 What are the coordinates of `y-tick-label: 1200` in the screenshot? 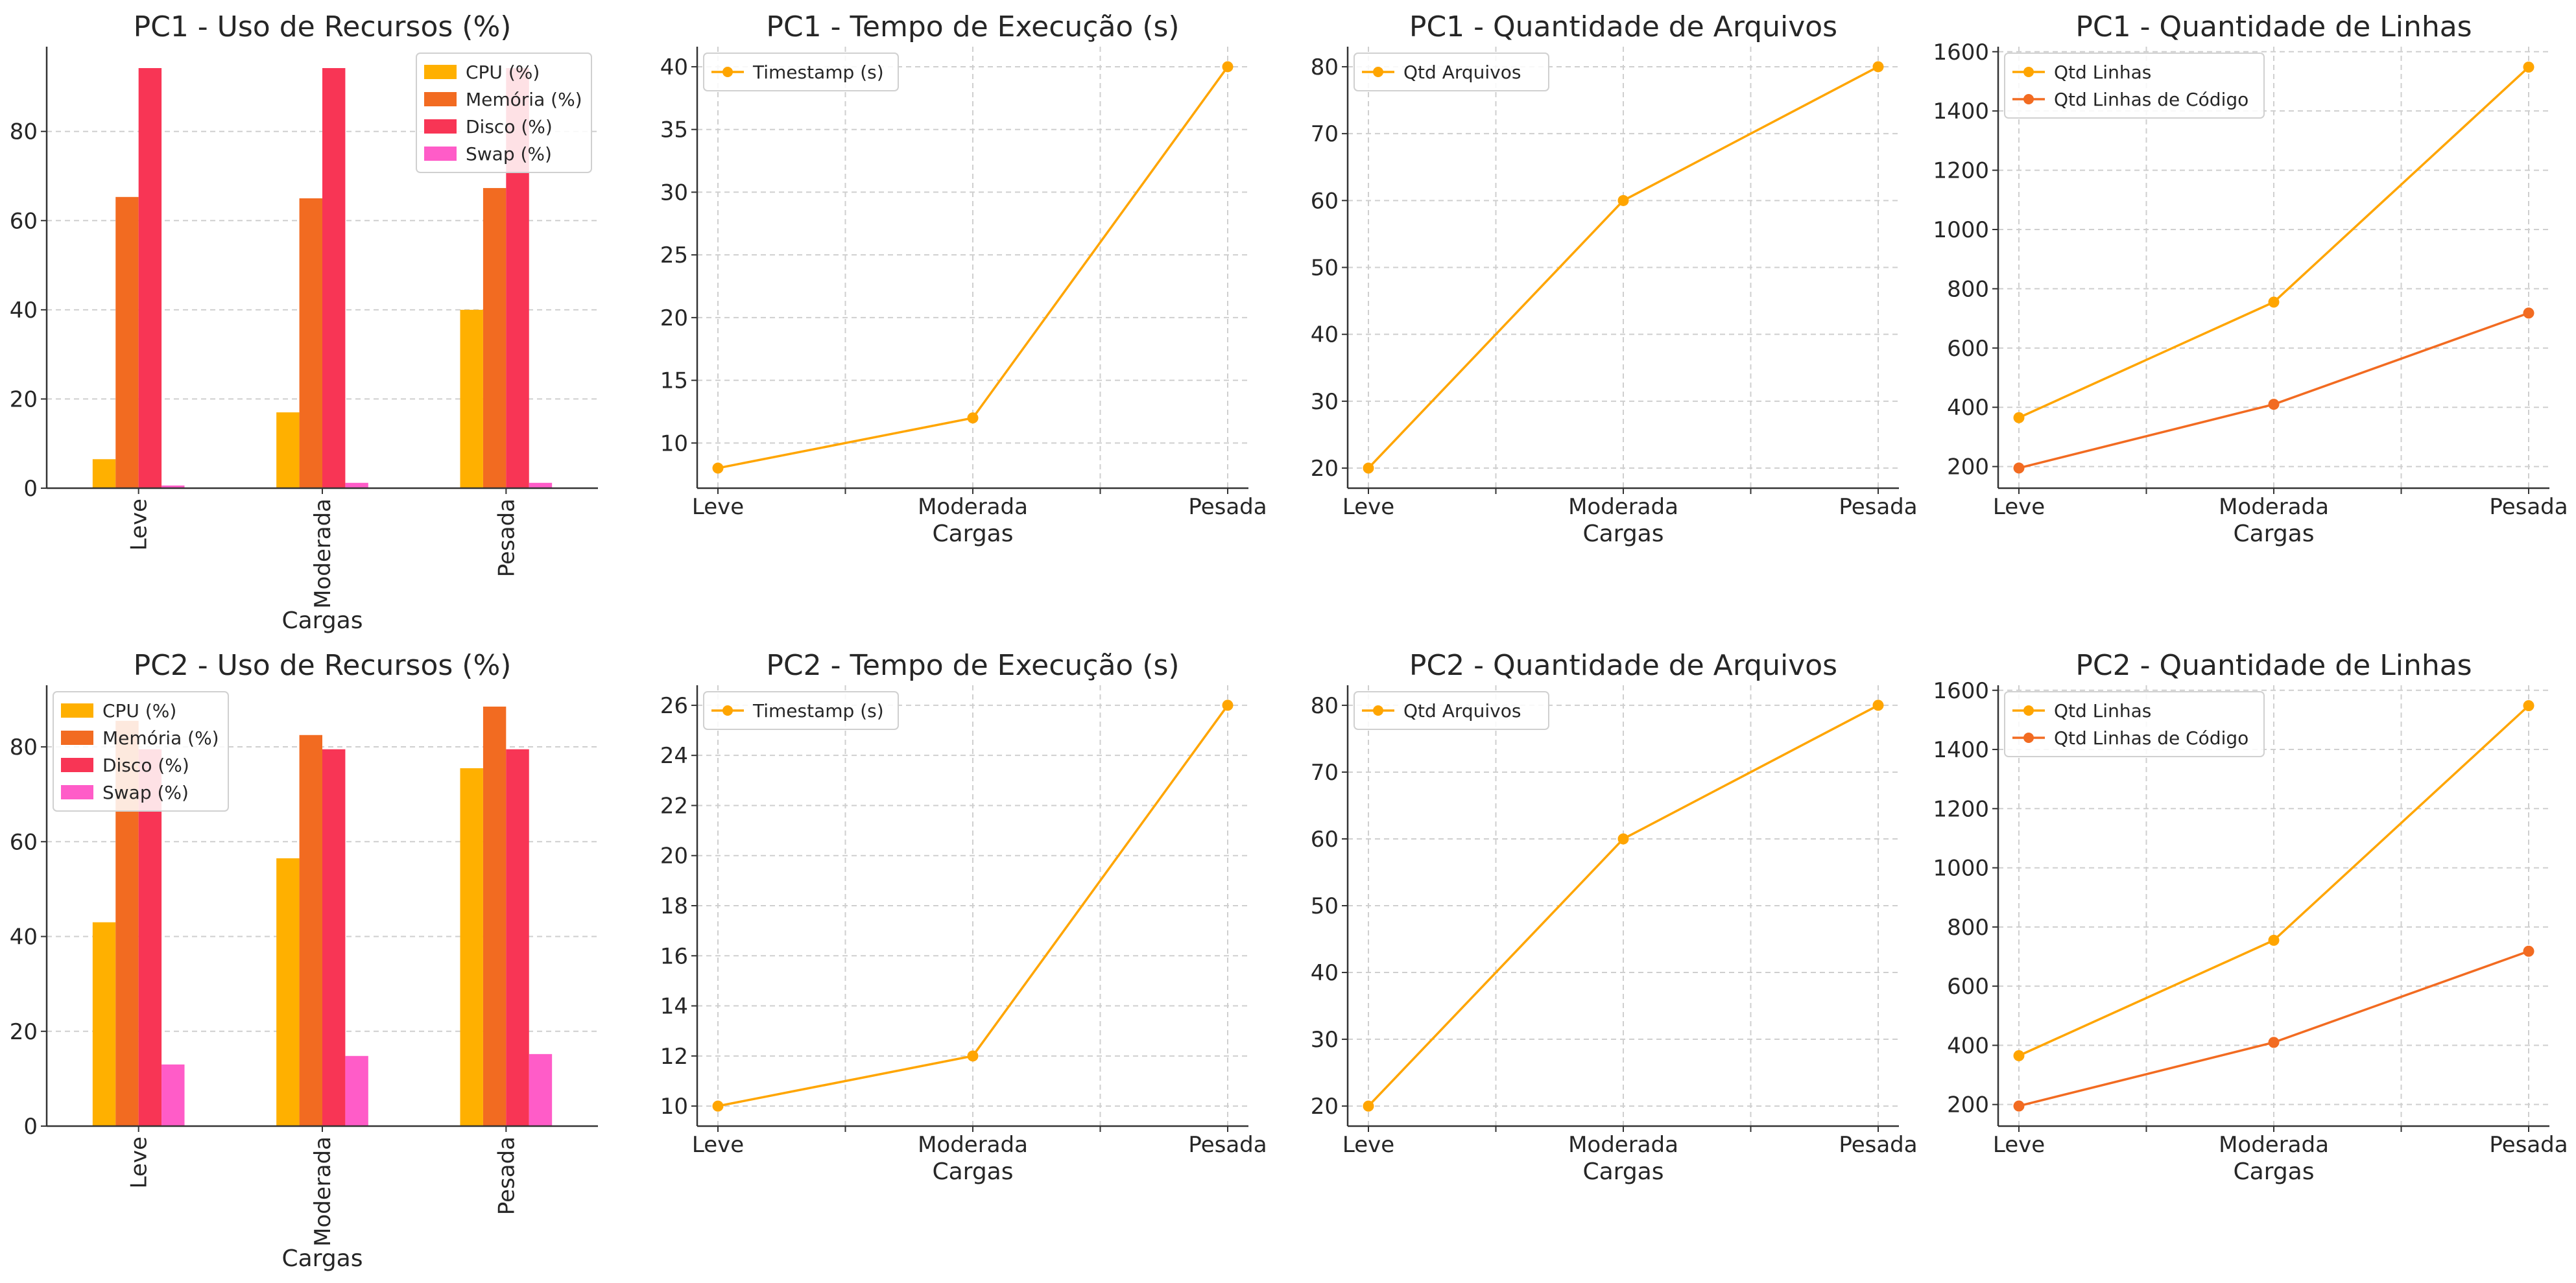 It's located at (1961, 809).